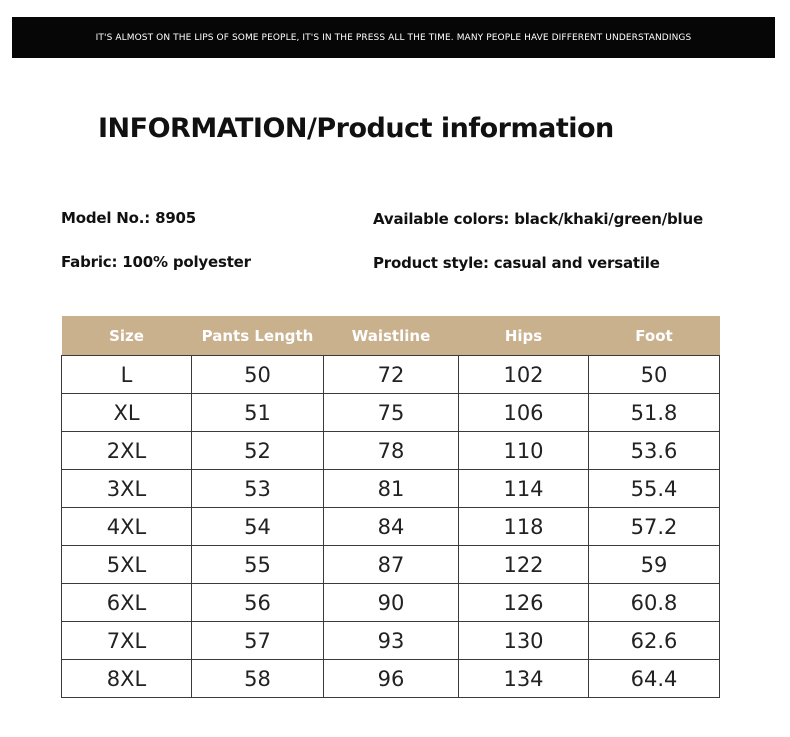 This screenshot has width=790, height=737. I want to click on table-cell: 58, so click(257, 678).